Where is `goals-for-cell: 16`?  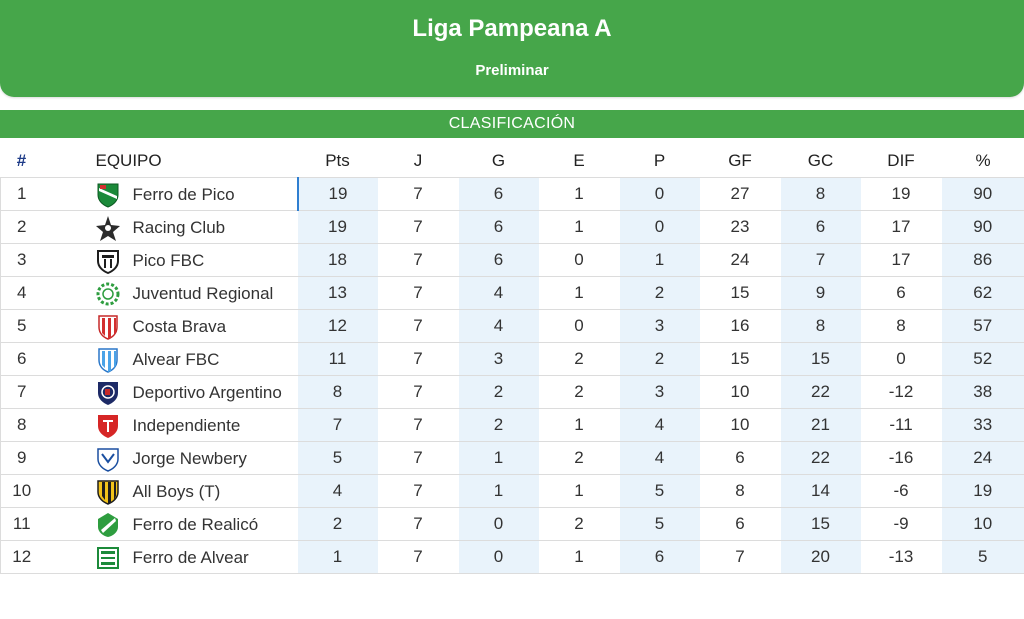
goals-for-cell: 16 is located at coordinates (740, 326).